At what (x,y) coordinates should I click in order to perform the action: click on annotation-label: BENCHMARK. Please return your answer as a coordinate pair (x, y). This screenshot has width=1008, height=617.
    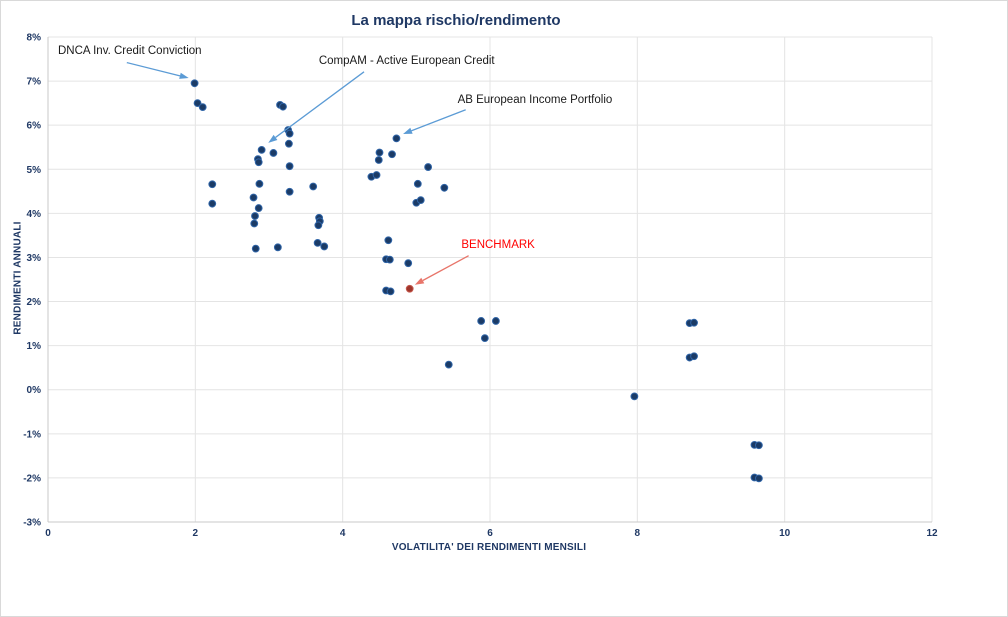
    Looking at the image, I should click on (498, 245).